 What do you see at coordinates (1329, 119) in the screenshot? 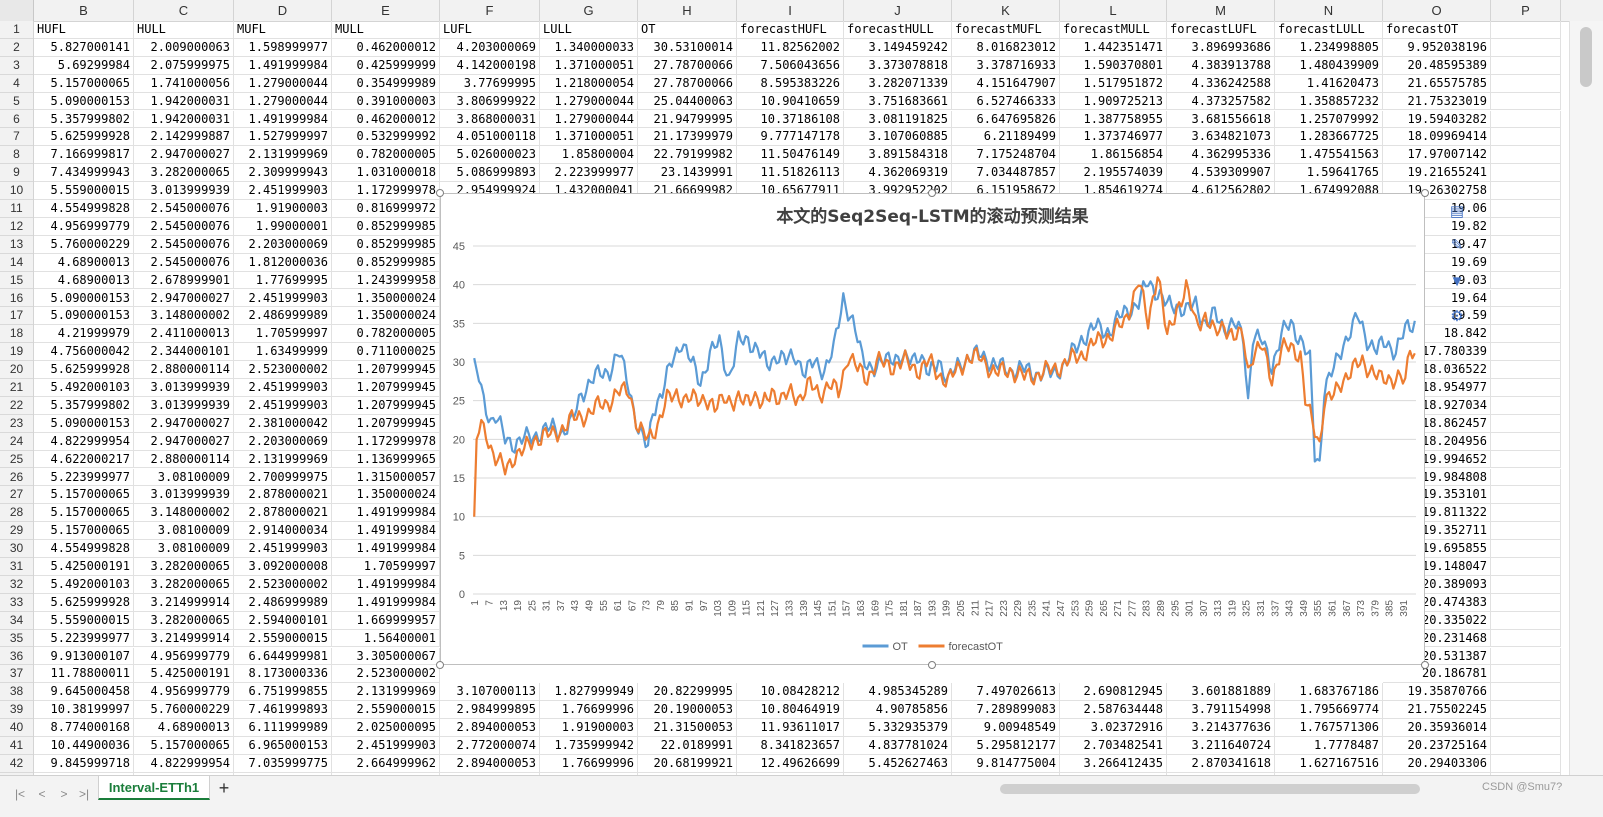
I see `data-cell: 1.257079992` at bounding box center [1329, 119].